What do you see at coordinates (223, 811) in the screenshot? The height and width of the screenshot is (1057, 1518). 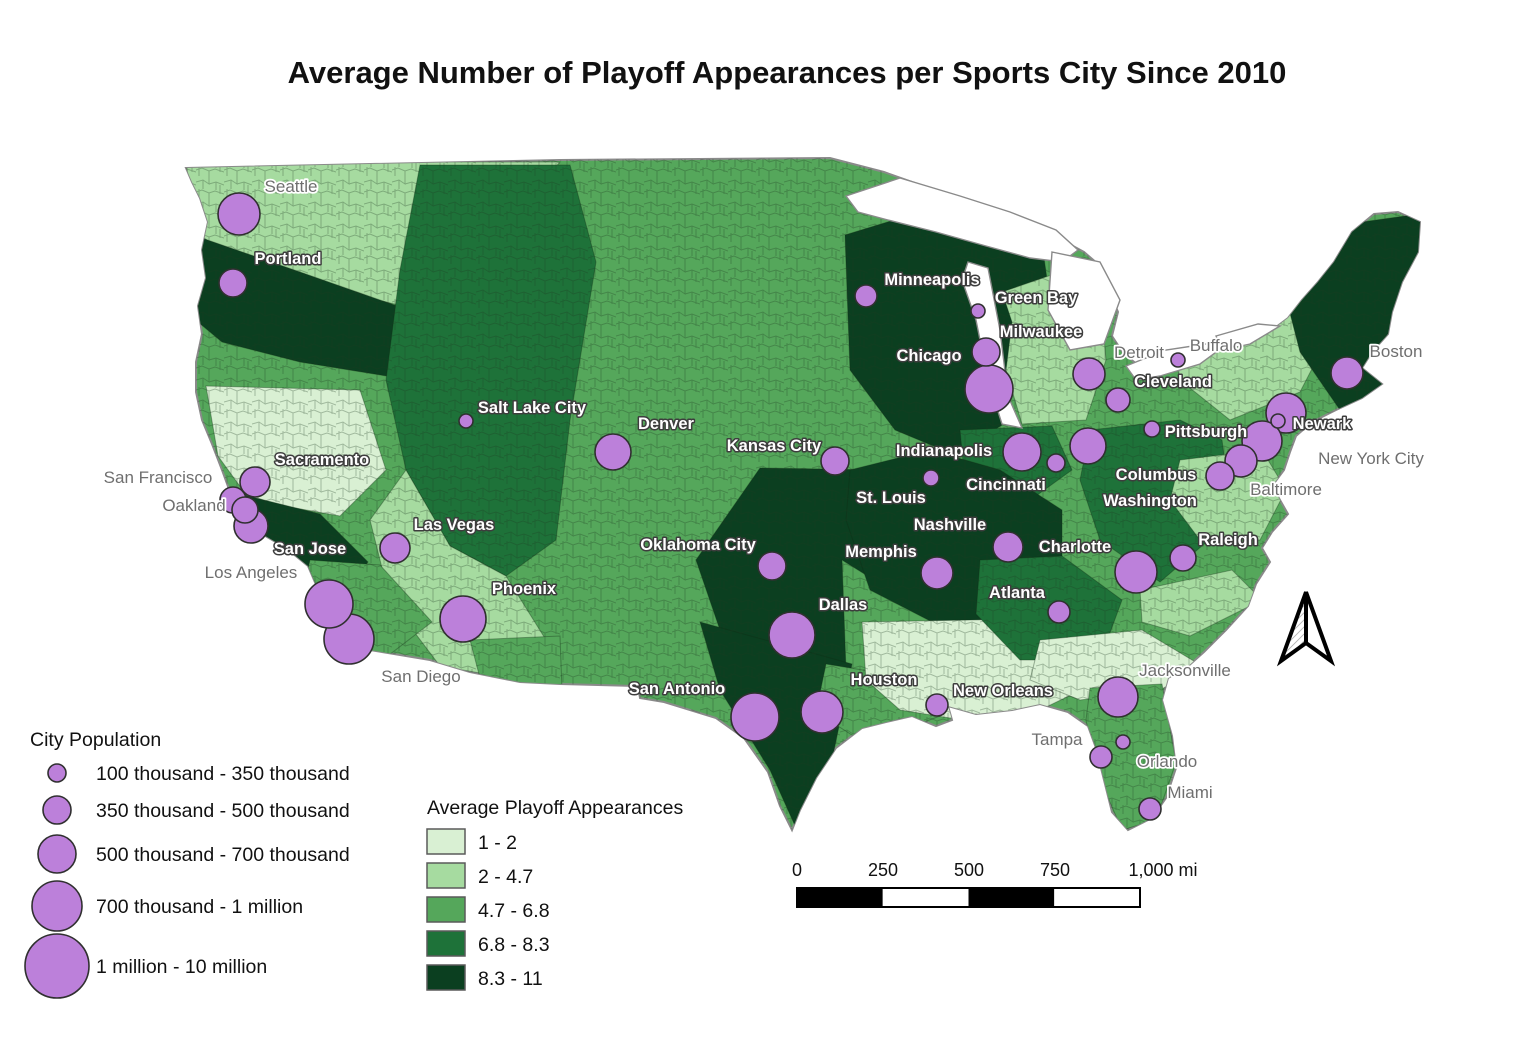 I see `legend-population-label: 350 thousand - 500 thousand` at bounding box center [223, 811].